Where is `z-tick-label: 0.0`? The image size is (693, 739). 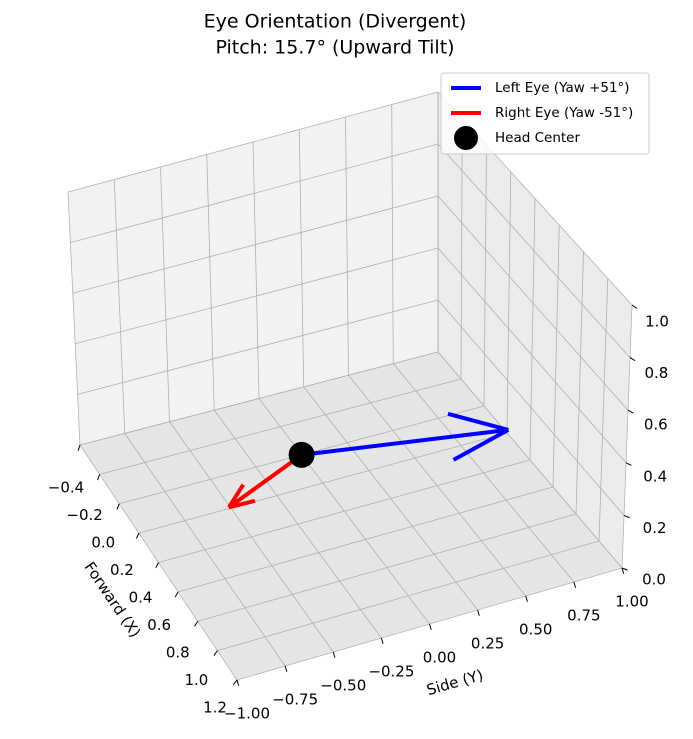 z-tick-label: 0.0 is located at coordinates (654, 580).